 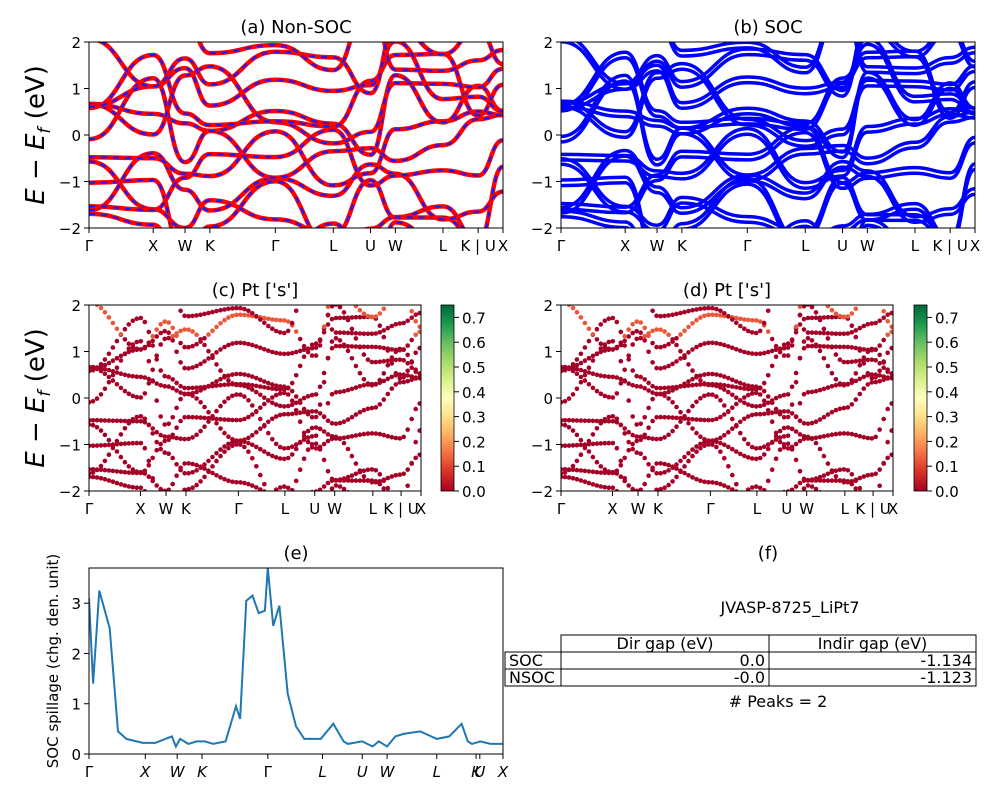 What do you see at coordinates (786, 509) in the screenshot?
I see `x-tick-label: U` at bounding box center [786, 509].